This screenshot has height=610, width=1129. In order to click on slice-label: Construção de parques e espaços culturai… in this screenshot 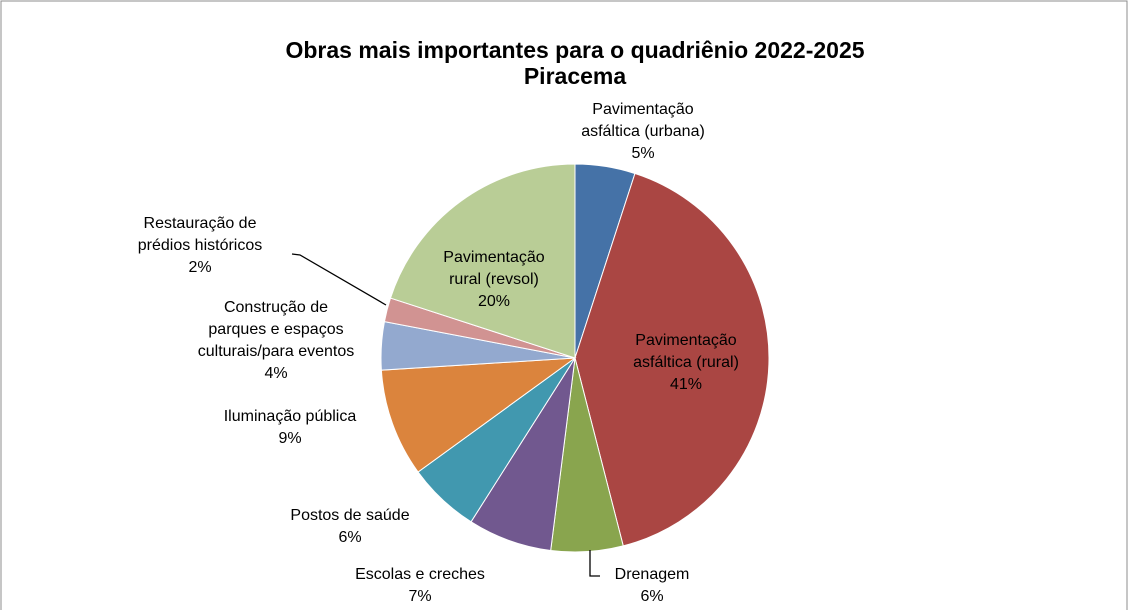, I will do `click(276, 341)`.